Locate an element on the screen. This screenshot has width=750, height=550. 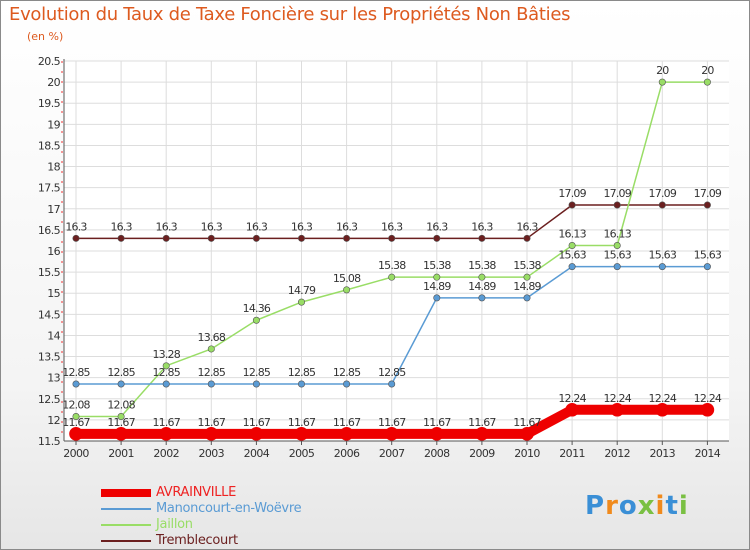
data-label: 14.36 is located at coordinates (257, 308).